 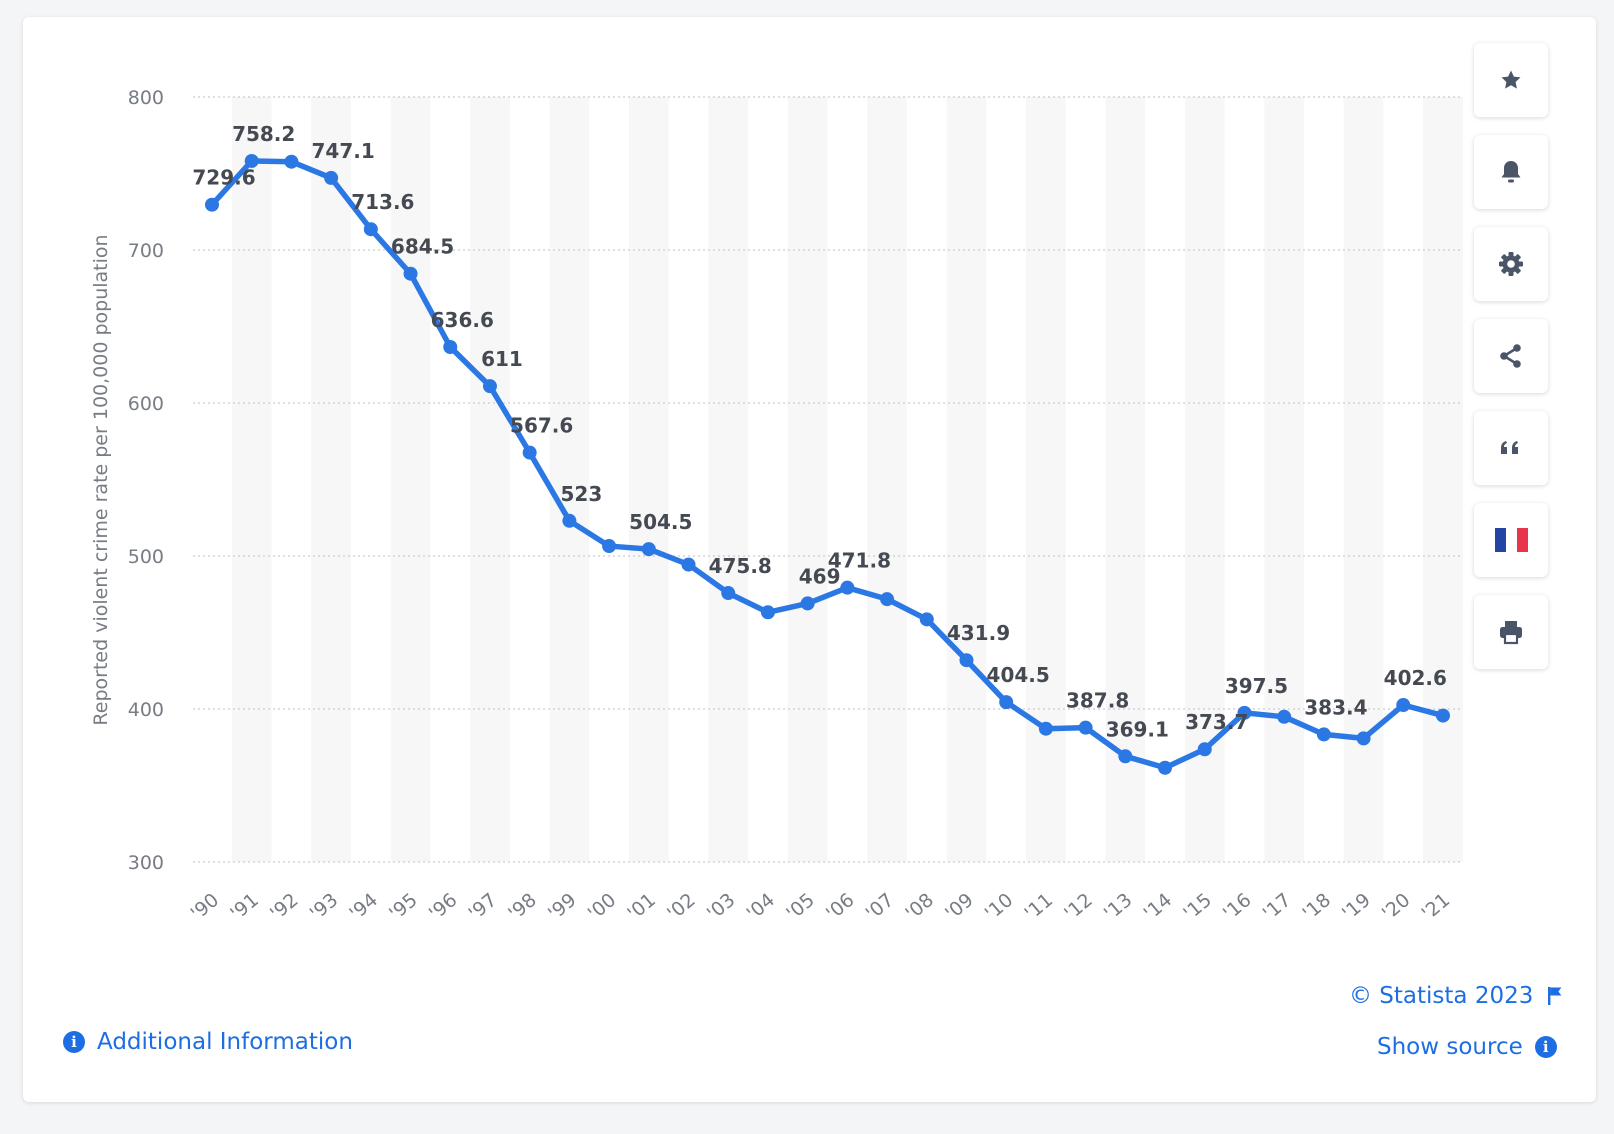 I want to click on x-tick-label: '93, so click(x=324, y=907).